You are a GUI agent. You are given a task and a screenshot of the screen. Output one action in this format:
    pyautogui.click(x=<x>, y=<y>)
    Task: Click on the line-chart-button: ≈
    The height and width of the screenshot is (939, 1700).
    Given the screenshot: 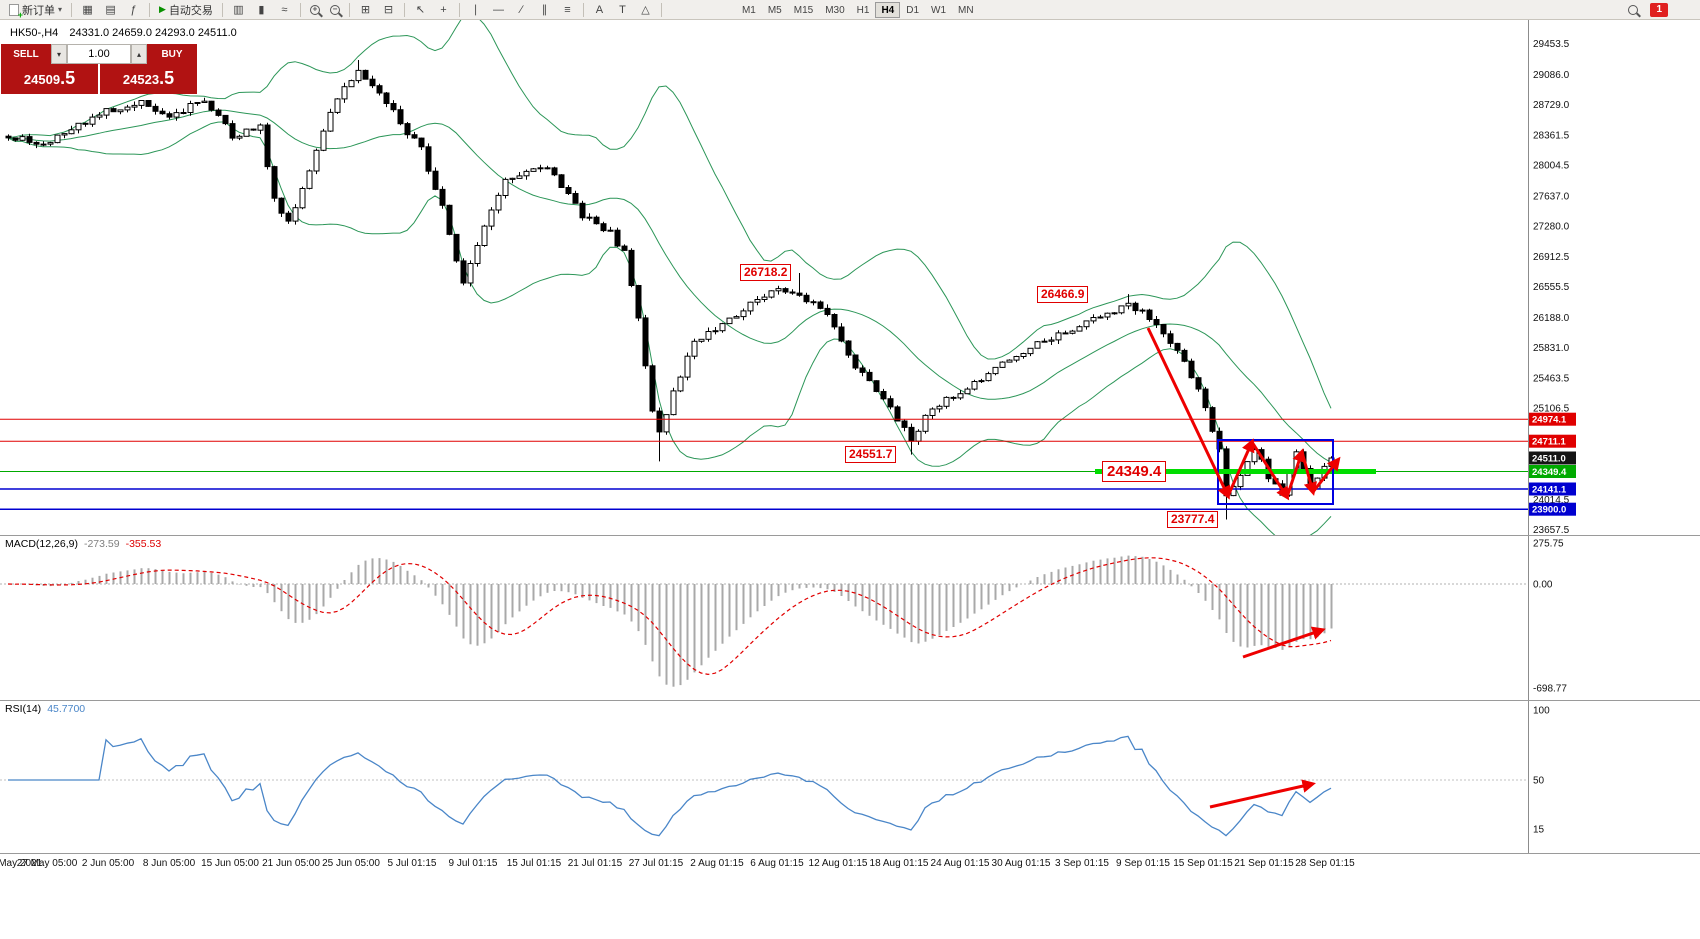 What is the action you would take?
    pyautogui.click(x=284, y=10)
    